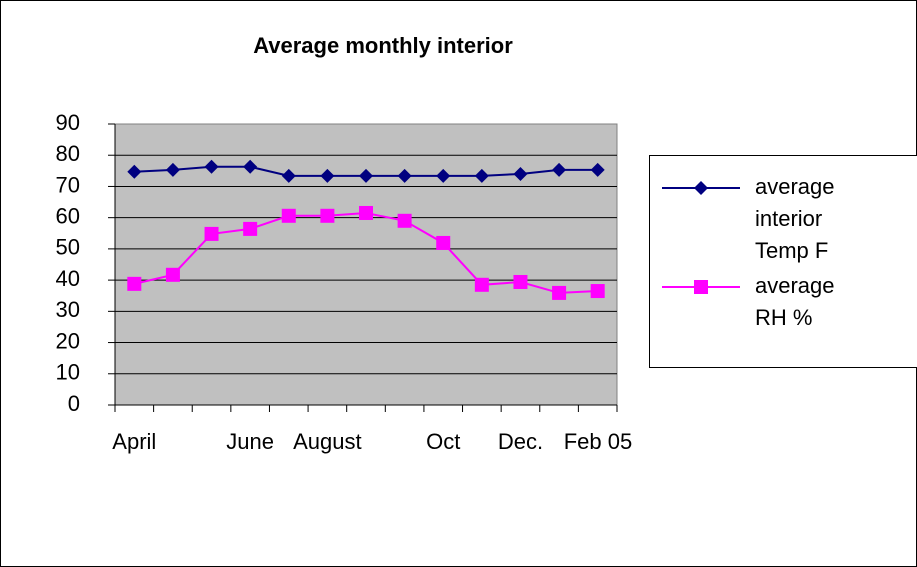  Describe the element at coordinates (598, 441) in the screenshot. I see `x-tick-label: Feb 05` at that location.